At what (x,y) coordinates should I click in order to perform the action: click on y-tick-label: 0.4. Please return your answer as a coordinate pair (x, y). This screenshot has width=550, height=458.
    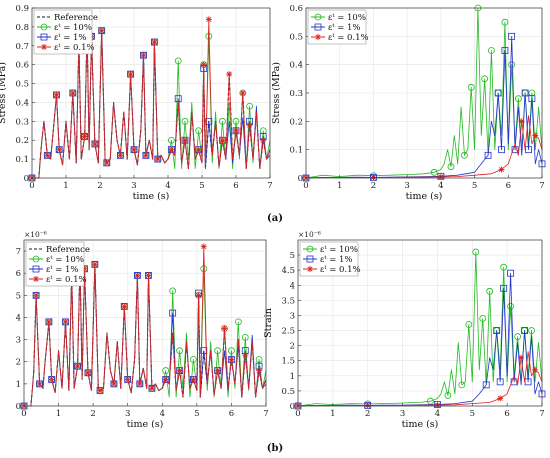
    Looking at the image, I should click on (296, 66).